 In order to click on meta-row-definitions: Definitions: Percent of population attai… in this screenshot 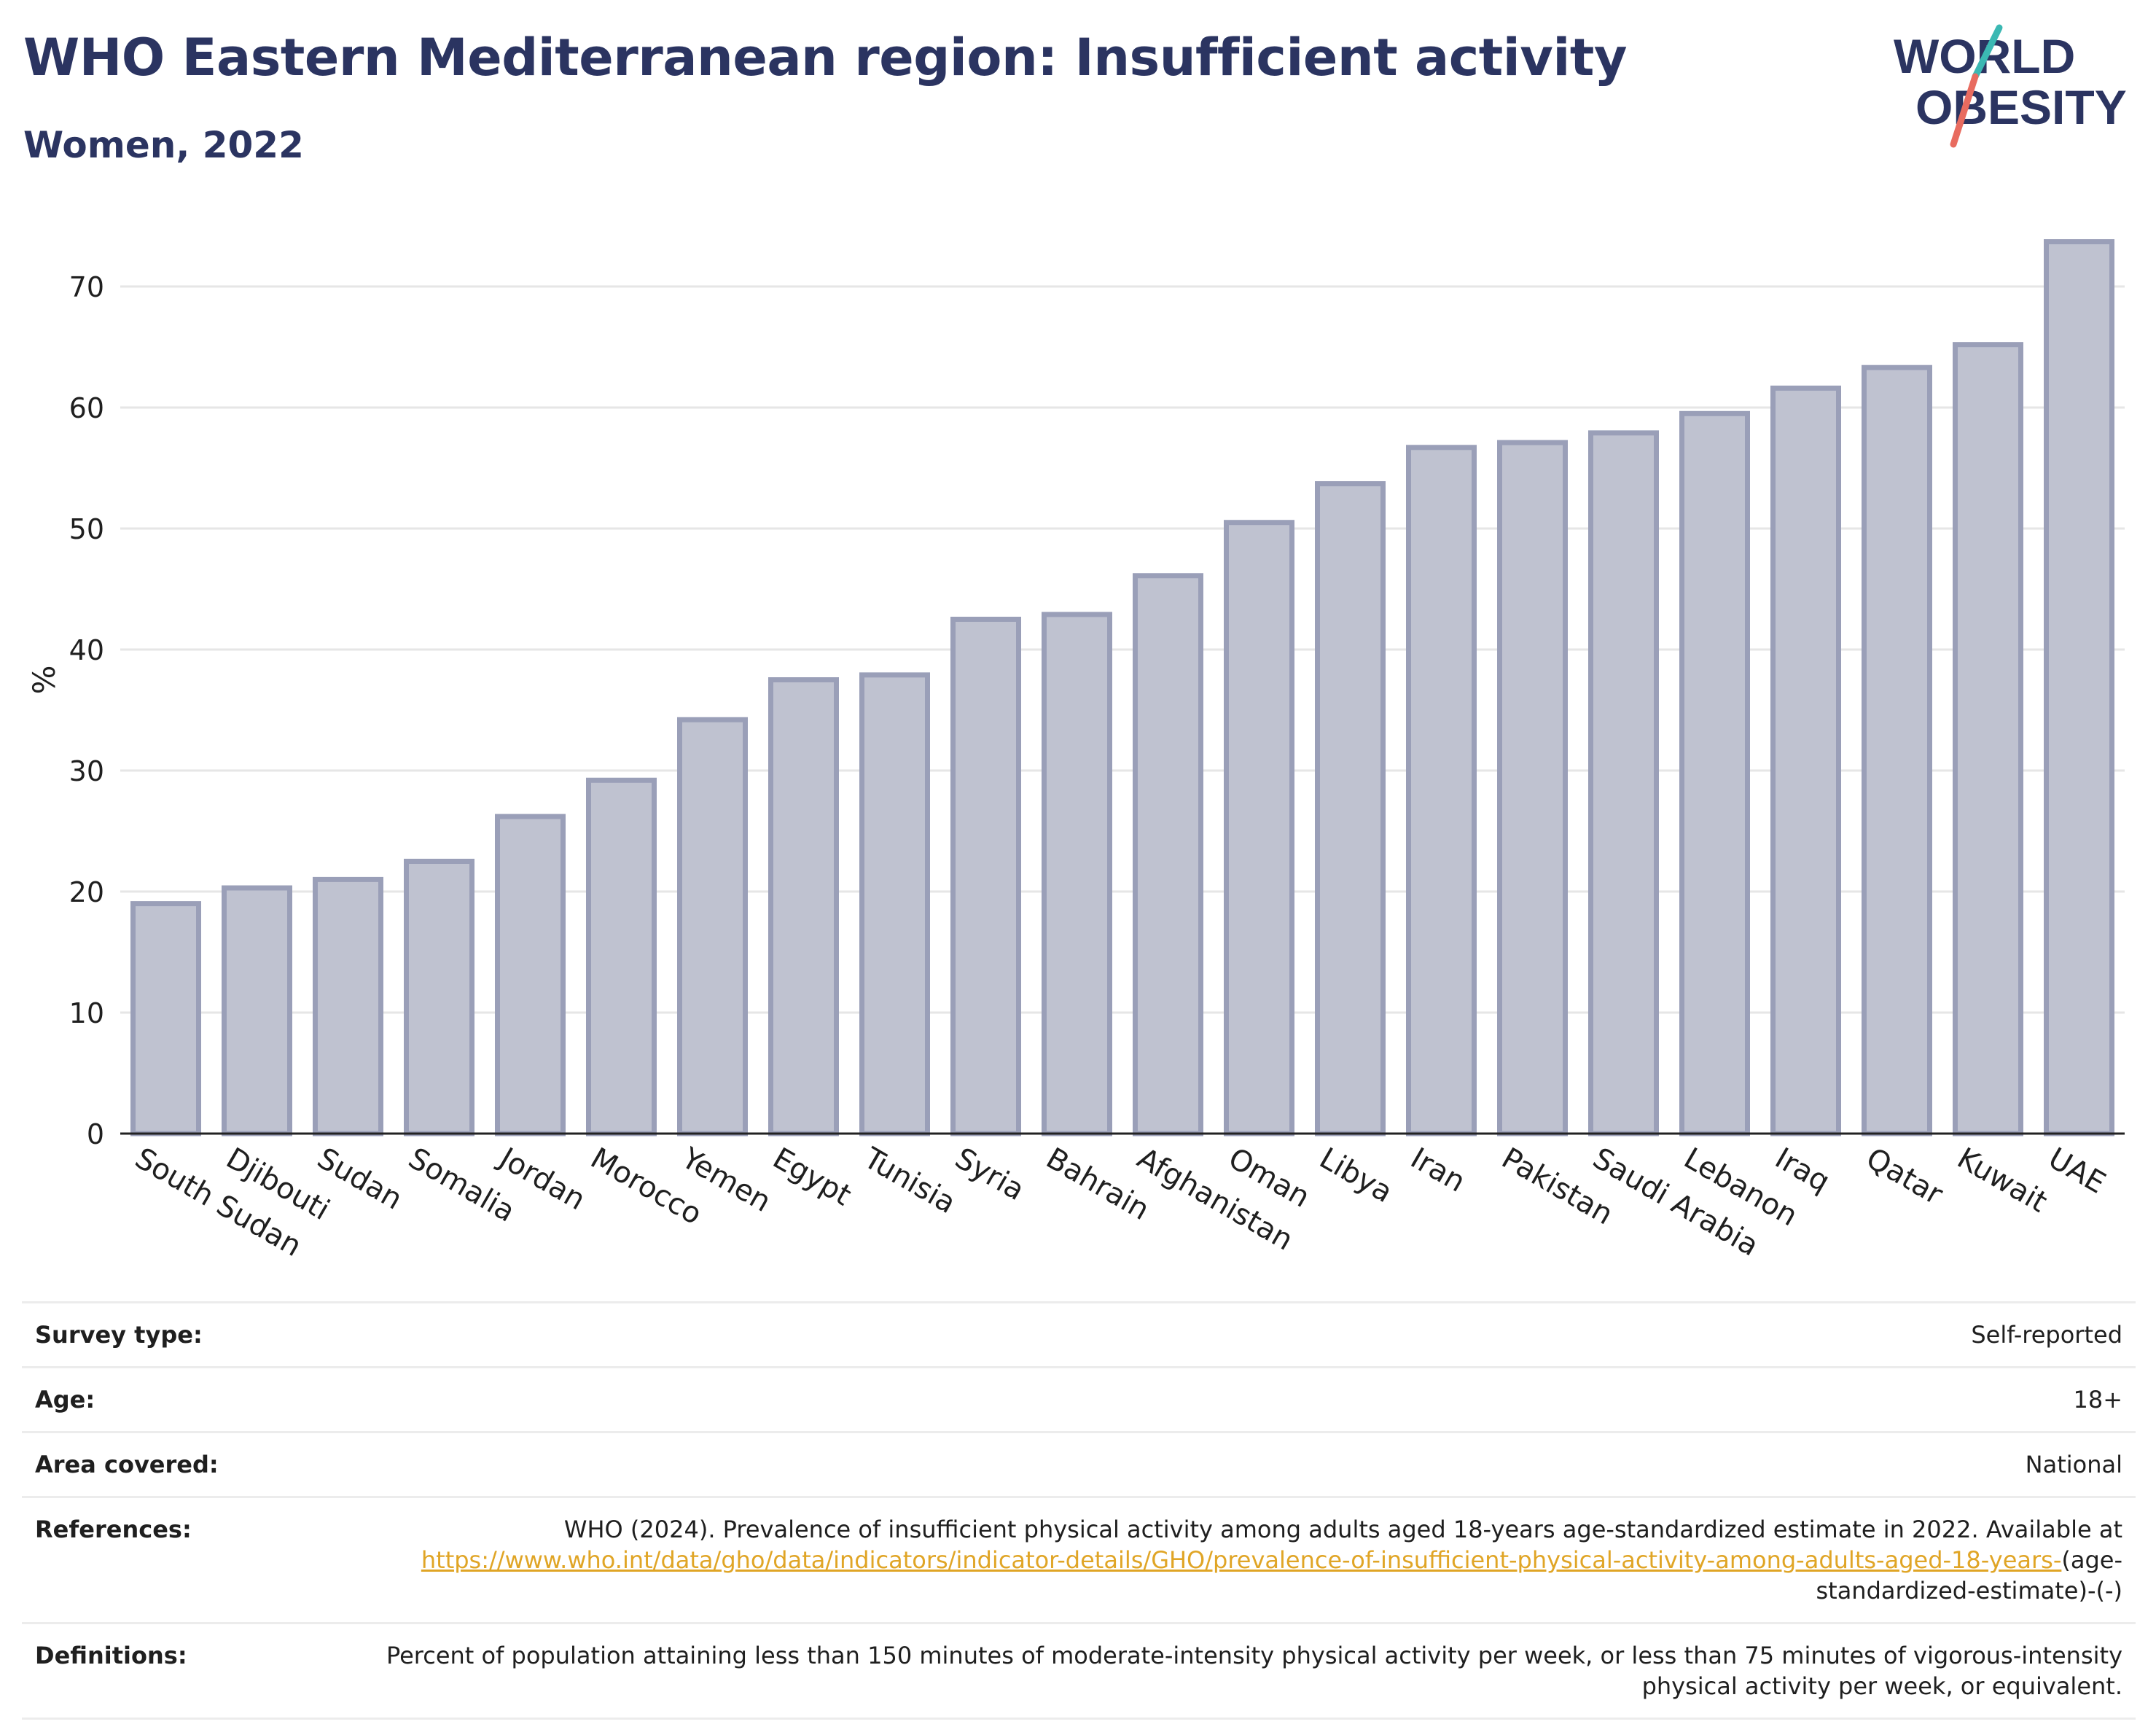, I will do `click(1079, 1671)`.